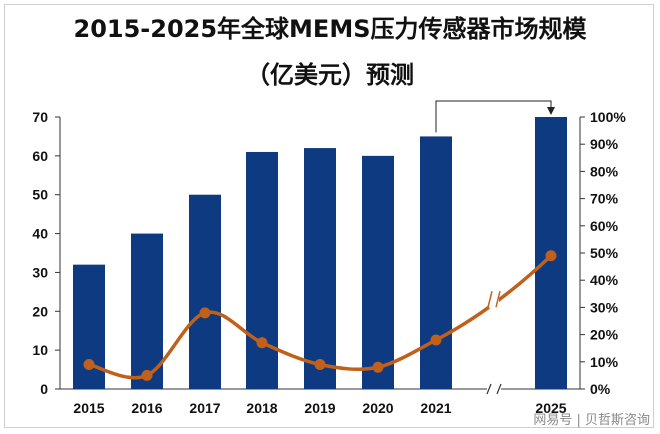 This screenshot has width=660, height=434. Describe the element at coordinates (88, 408) in the screenshot. I see `x-tick-label-2015: 2015` at that location.